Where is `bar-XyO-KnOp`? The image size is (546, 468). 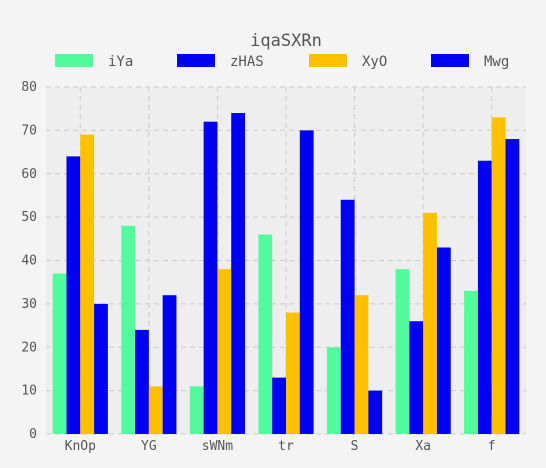 bar-XyO-KnOp is located at coordinates (87, 284).